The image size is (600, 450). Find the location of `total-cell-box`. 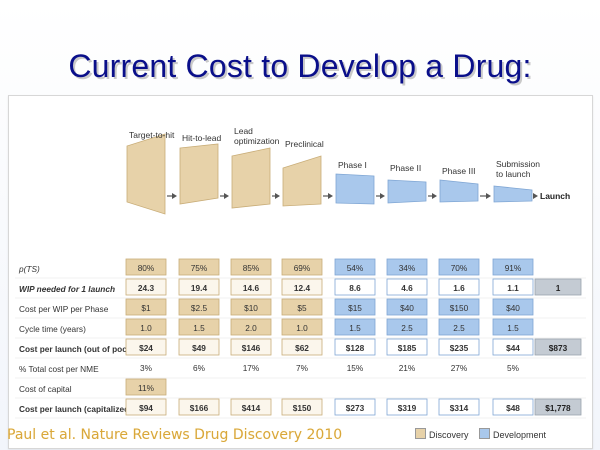

total-cell-box is located at coordinates (558, 287).